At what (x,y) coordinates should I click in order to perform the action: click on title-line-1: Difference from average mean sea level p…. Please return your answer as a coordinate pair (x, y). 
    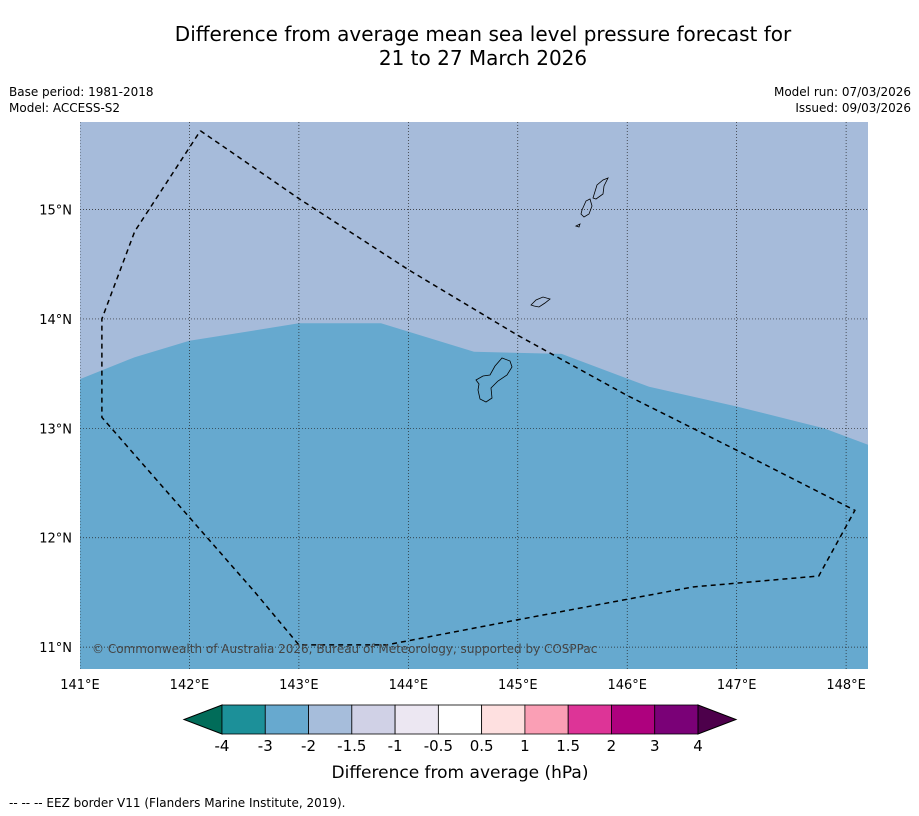
    Looking at the image, I should click on (483, 34).